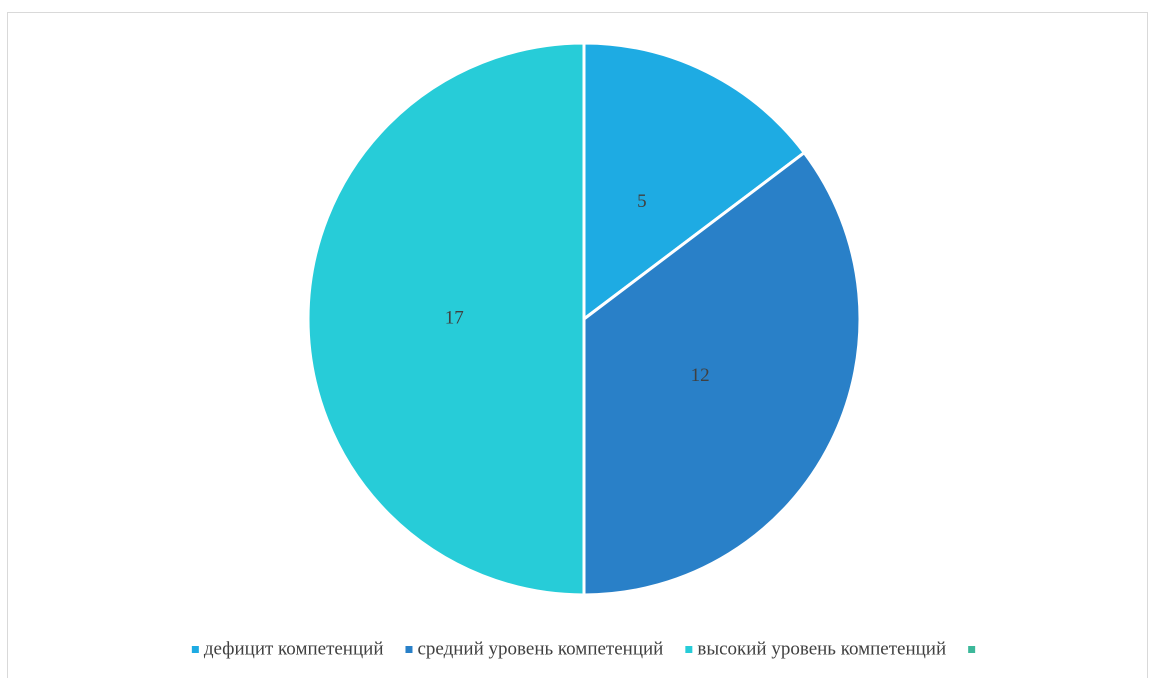 This screenshot has height=678, width=1149. What do you see at coordinates (294, 648) in the screenshot?
I see `legend-label: дефицит компетенций` at bounding box center [294, 648].